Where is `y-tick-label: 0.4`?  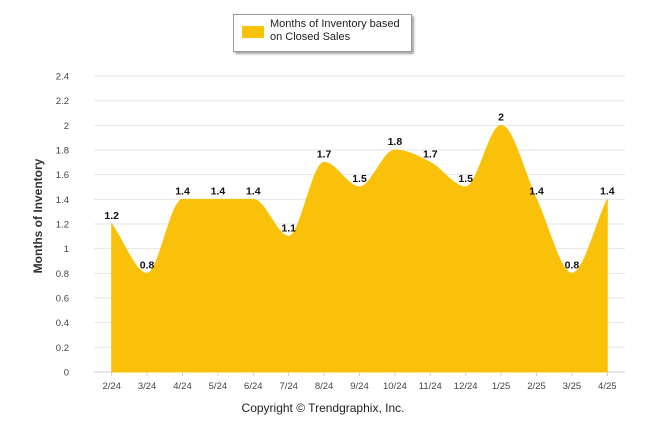
y-tick-label: 0.4 is located at coordinates (62, 323).